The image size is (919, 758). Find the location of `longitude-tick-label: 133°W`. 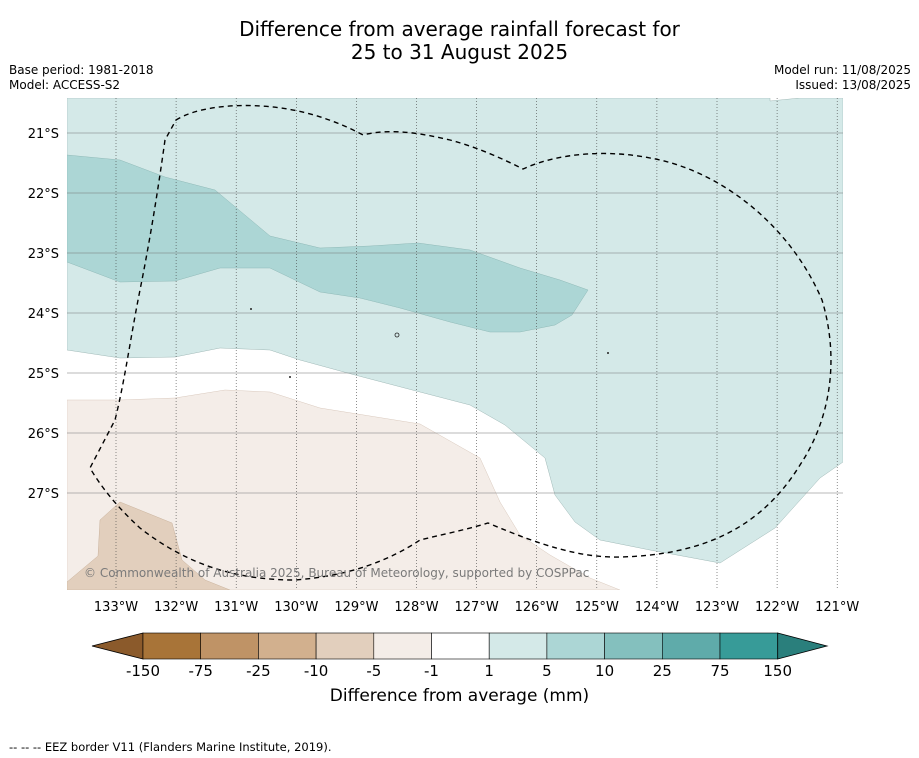

longitude-tick-label: 133°W is located at coordinates (116, 607).